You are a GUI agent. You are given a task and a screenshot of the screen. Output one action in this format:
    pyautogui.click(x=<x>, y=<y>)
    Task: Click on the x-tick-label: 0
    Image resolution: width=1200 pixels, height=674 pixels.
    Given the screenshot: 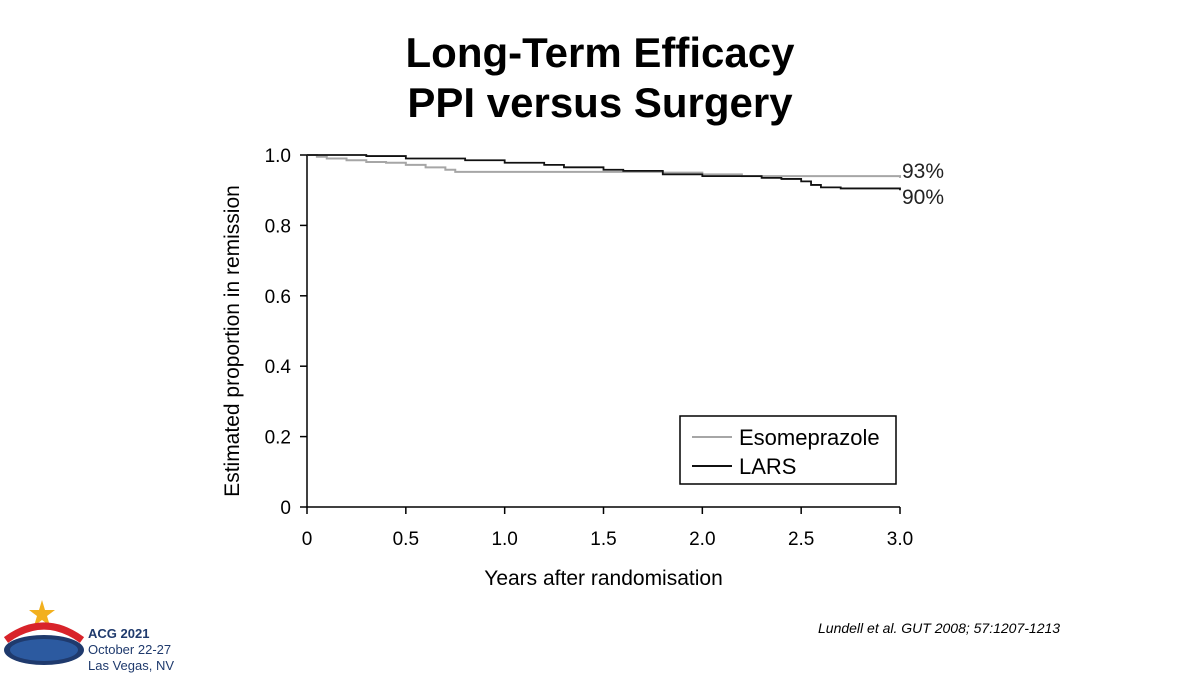 What is the action you would take?
    pyautogui.click(x=307, y=539)
    